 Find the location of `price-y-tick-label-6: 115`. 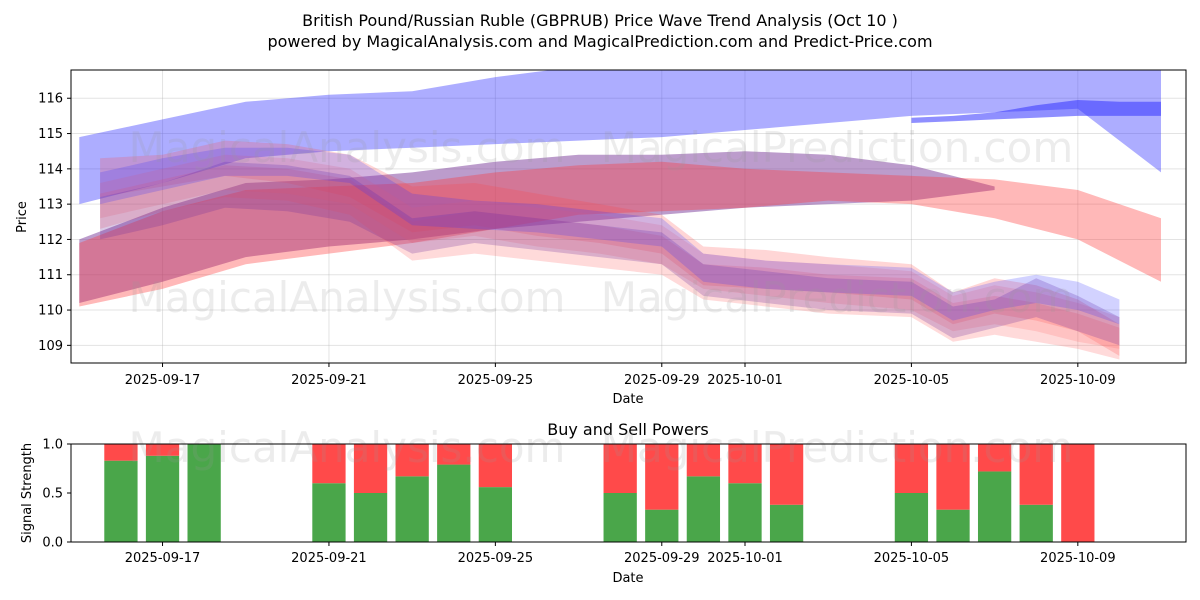

price-y-tick-label-6: 115 is located at coordinates (50, 134).